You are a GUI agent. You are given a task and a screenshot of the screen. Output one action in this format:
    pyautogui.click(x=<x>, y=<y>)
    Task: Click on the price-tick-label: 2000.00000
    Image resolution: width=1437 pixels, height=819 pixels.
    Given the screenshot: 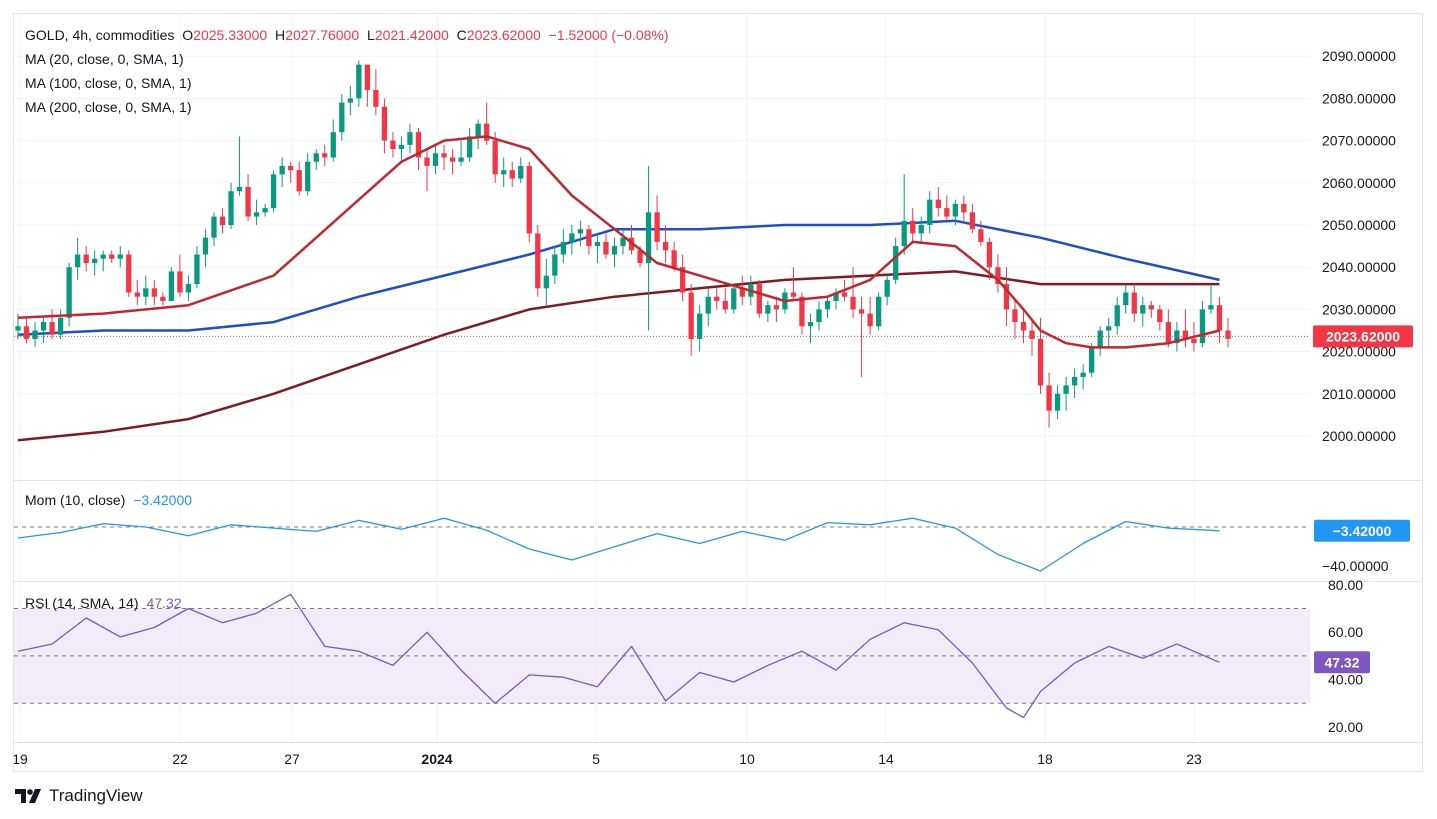 What is the action you would take?
    pyautogui.click(x=1359, y=436)
    